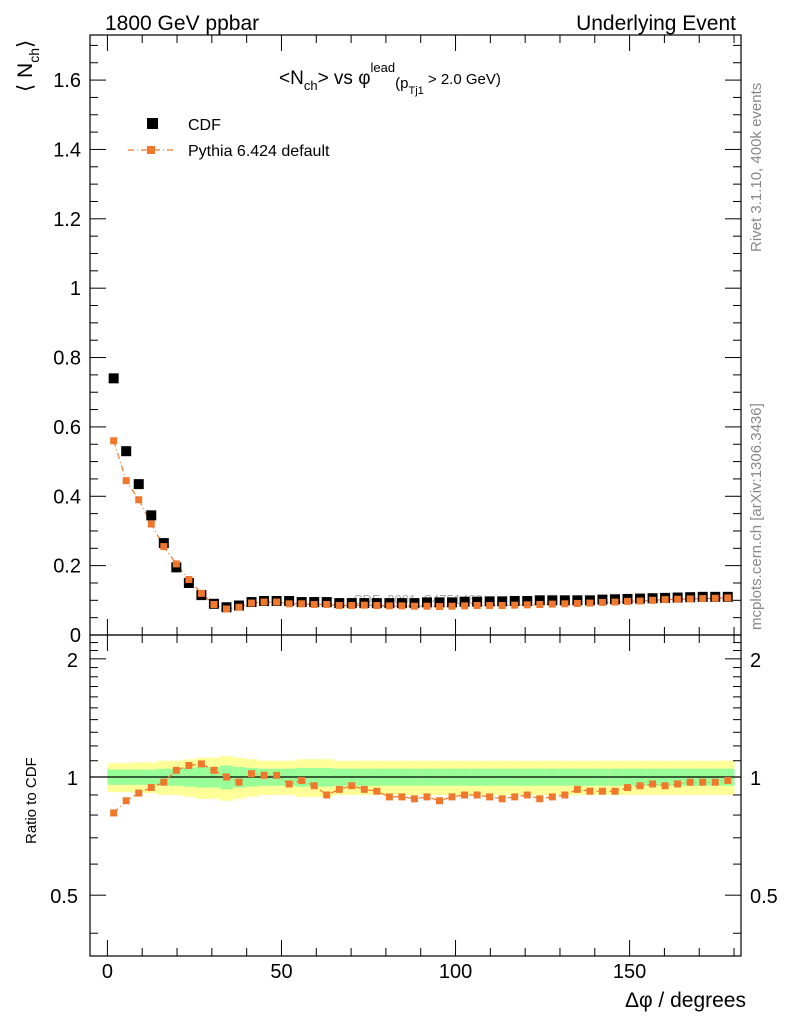 The width and height of the screenshot is (786, 1024). I want to click on ratio-xtick-label: 150, so click(629, 972).